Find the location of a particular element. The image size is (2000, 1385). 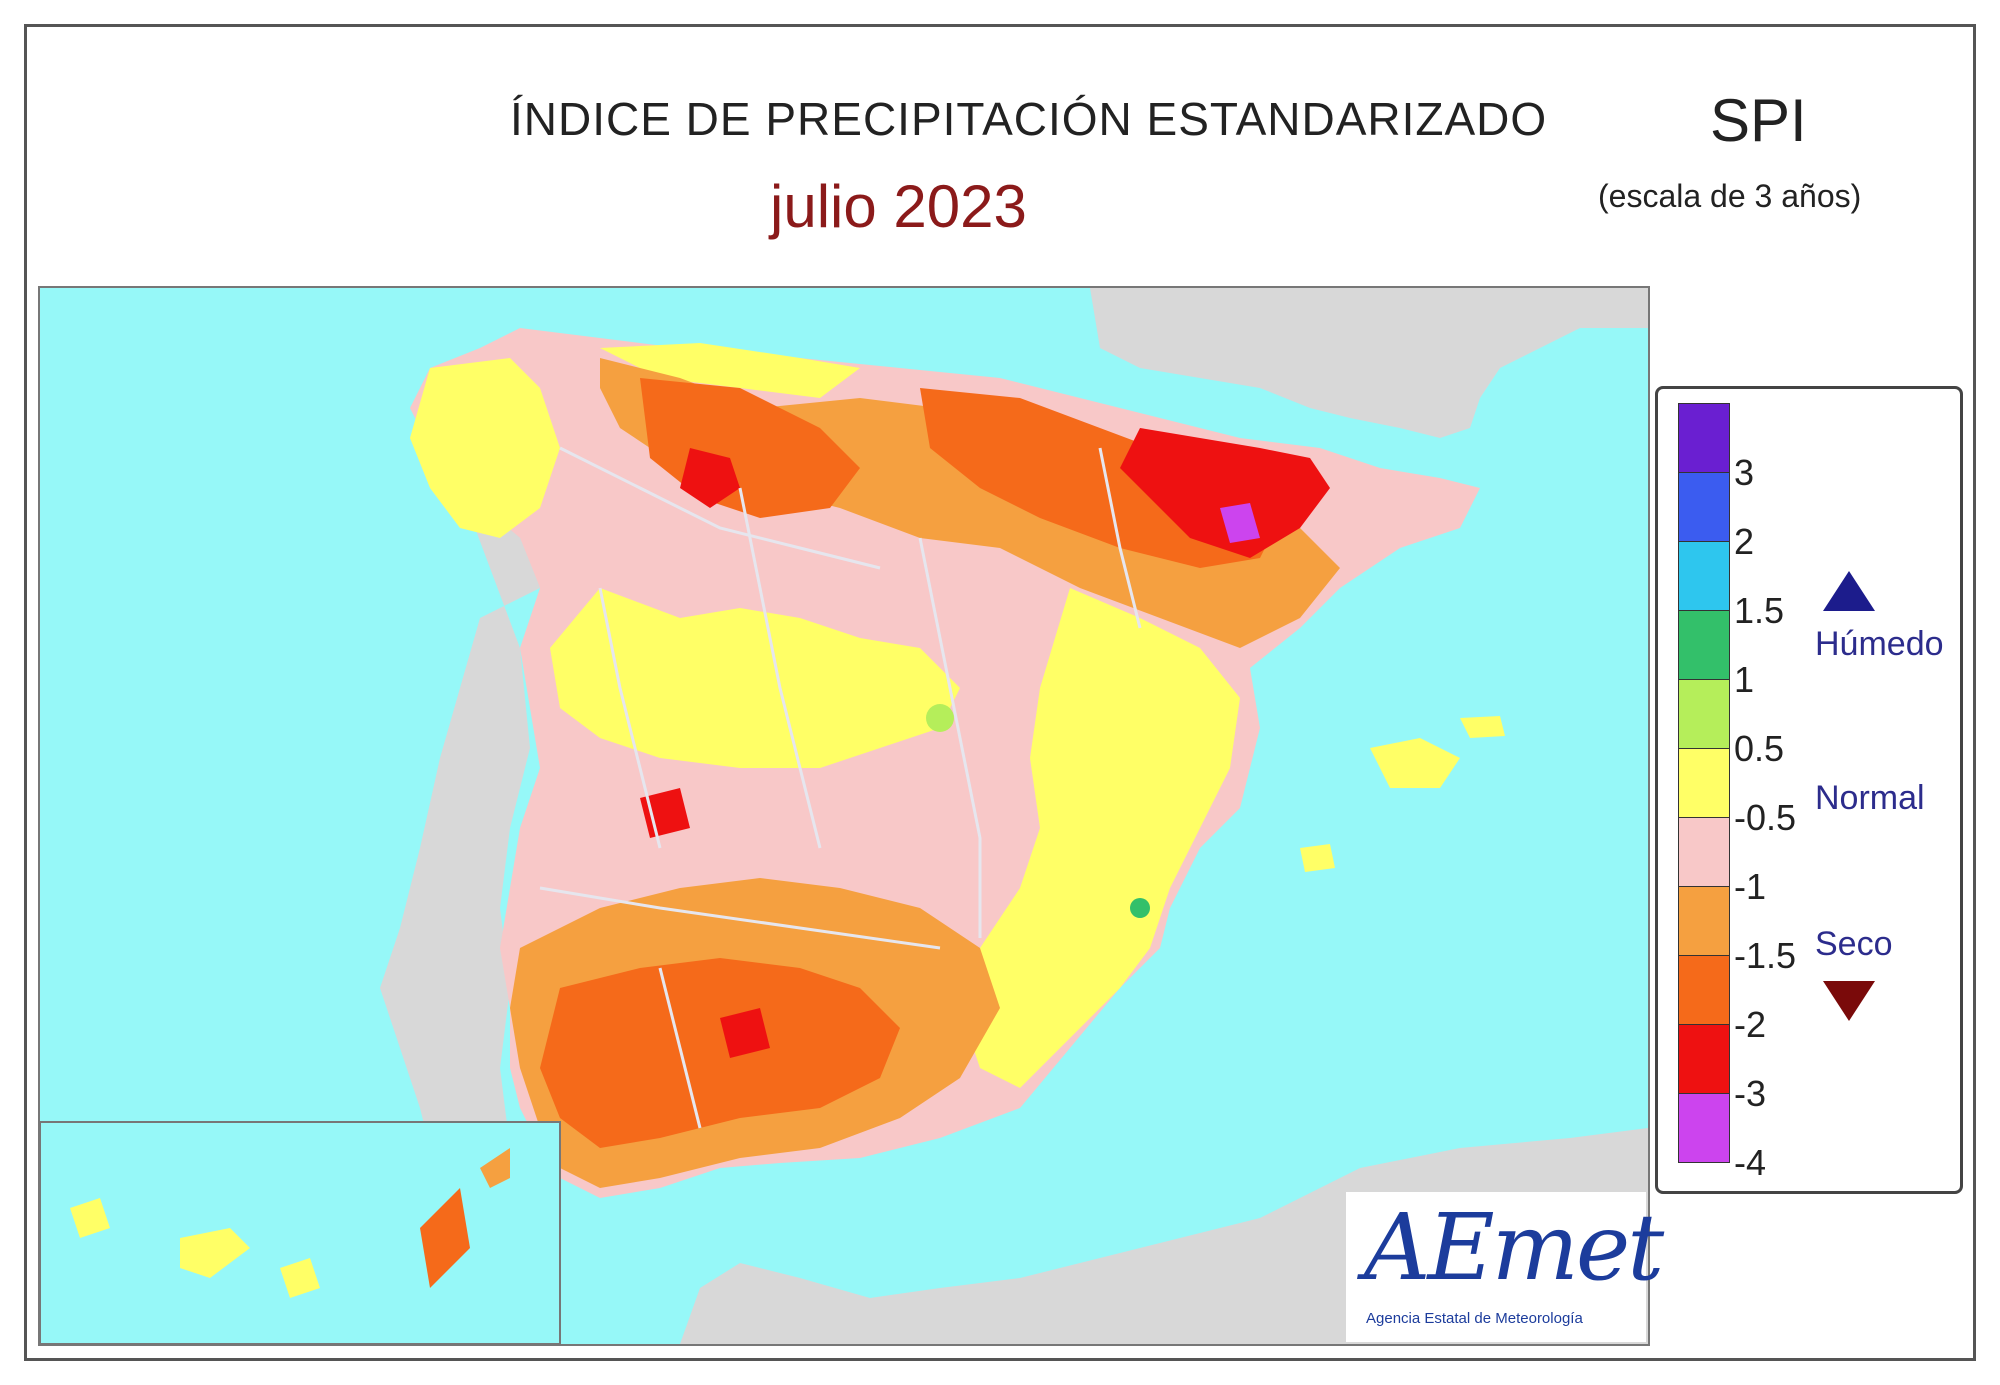

portugal-landmass is located at coordinates (460, 838).